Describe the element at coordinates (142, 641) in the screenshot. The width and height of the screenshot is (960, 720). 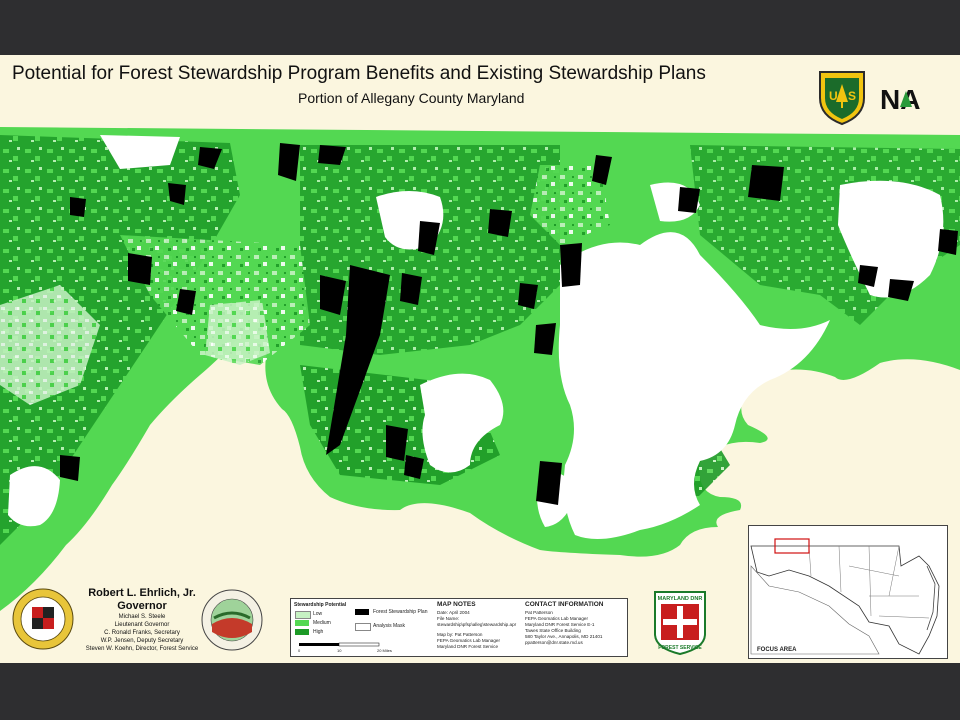
I see `credit-line: W.P. Jensen, Deputy Secretary` at that location.